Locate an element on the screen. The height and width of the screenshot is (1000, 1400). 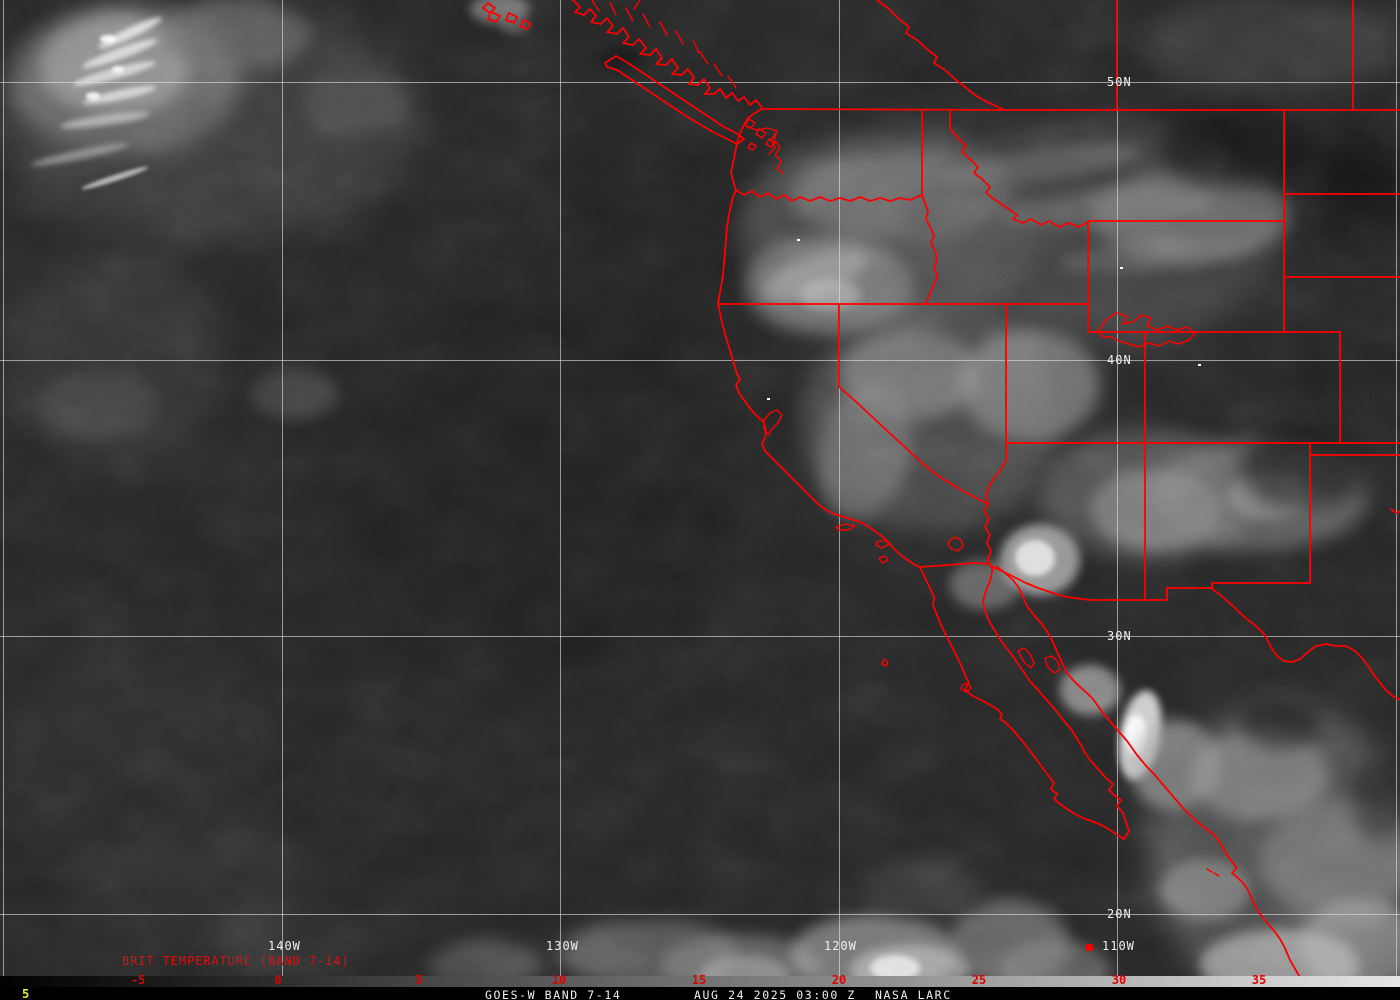
temperature-scale-bar is located at coordinates (700, 981).